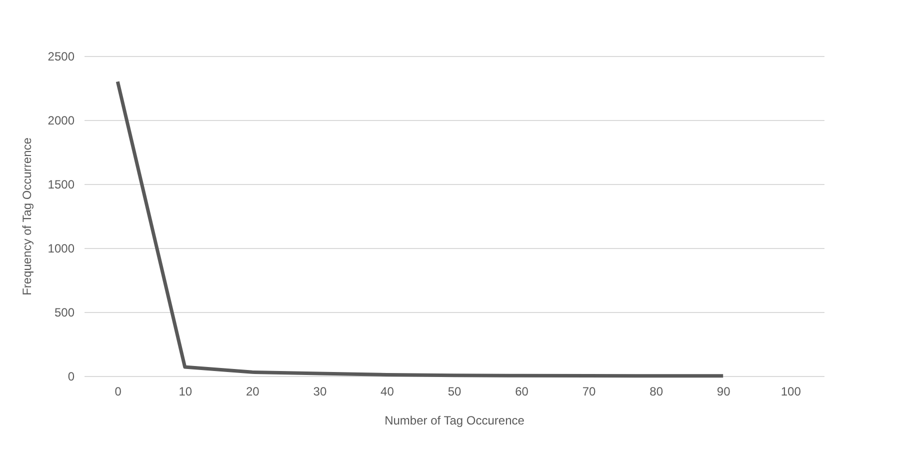  Describe the element at coordinates (118, 391) in the screenshot. I see `x-tick-label: 0` at that location.